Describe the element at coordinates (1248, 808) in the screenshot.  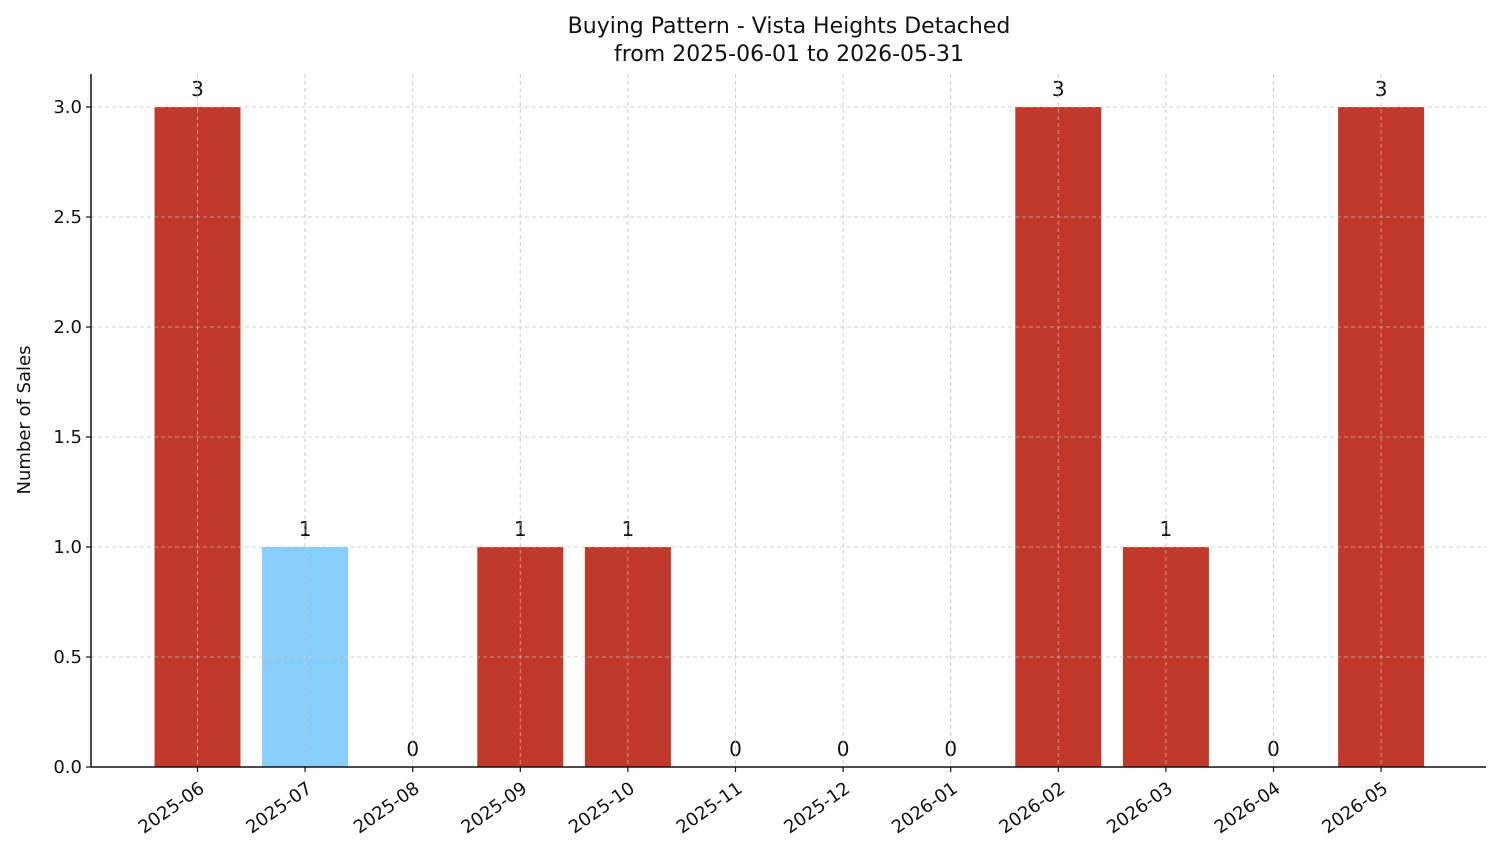
I see `x-tick-label: 2026-04` at that location.